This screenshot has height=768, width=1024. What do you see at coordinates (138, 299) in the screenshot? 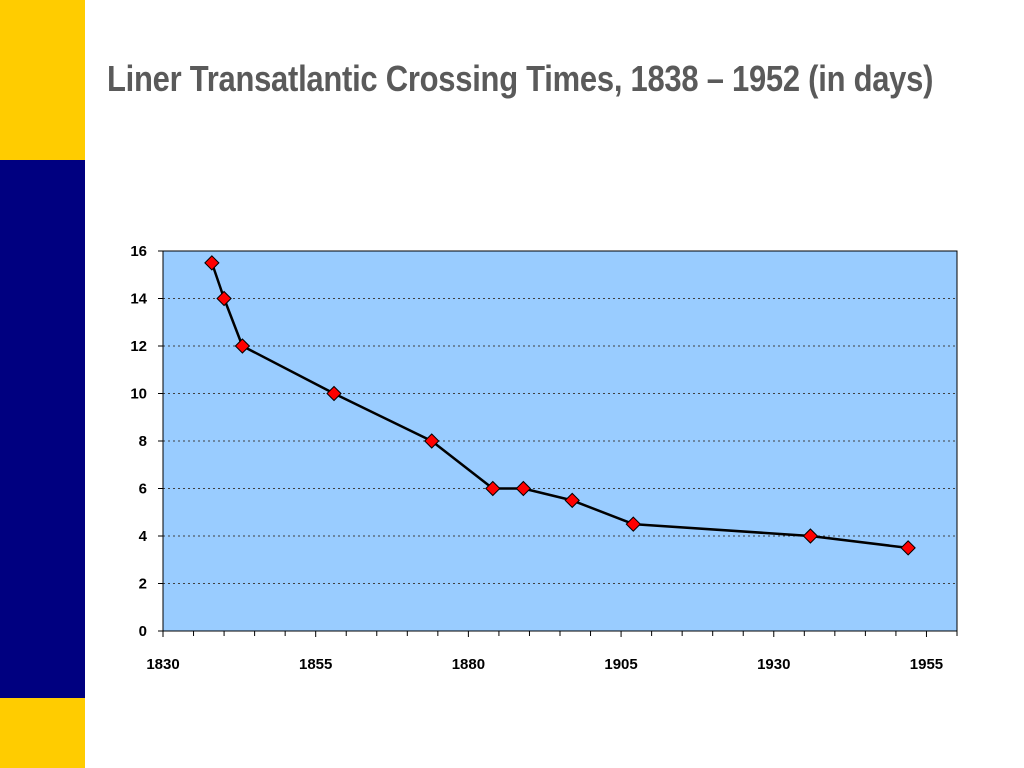
I see `y-tick-label-14: 14` at bounding box center [138, 299].